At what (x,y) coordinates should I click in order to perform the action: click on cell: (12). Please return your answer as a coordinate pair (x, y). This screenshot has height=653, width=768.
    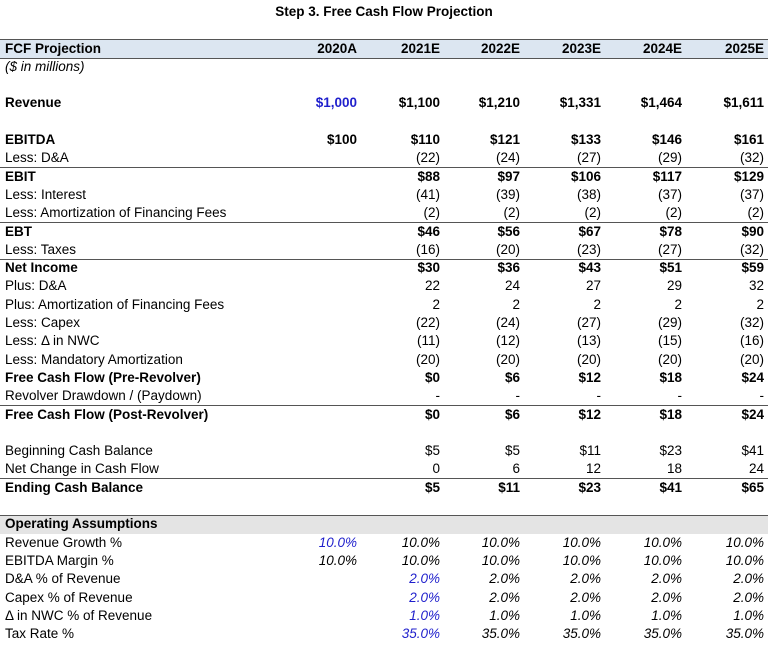
    Looking at the image, I should click on (507, 341).